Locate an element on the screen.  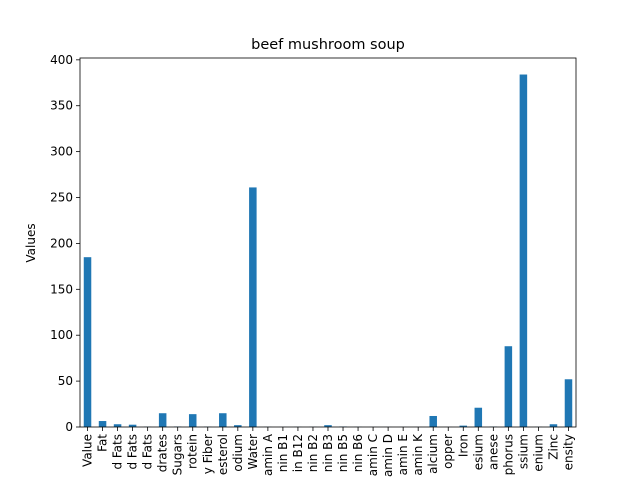
y-tick-label: 400 is located at coordinates (61, 60).